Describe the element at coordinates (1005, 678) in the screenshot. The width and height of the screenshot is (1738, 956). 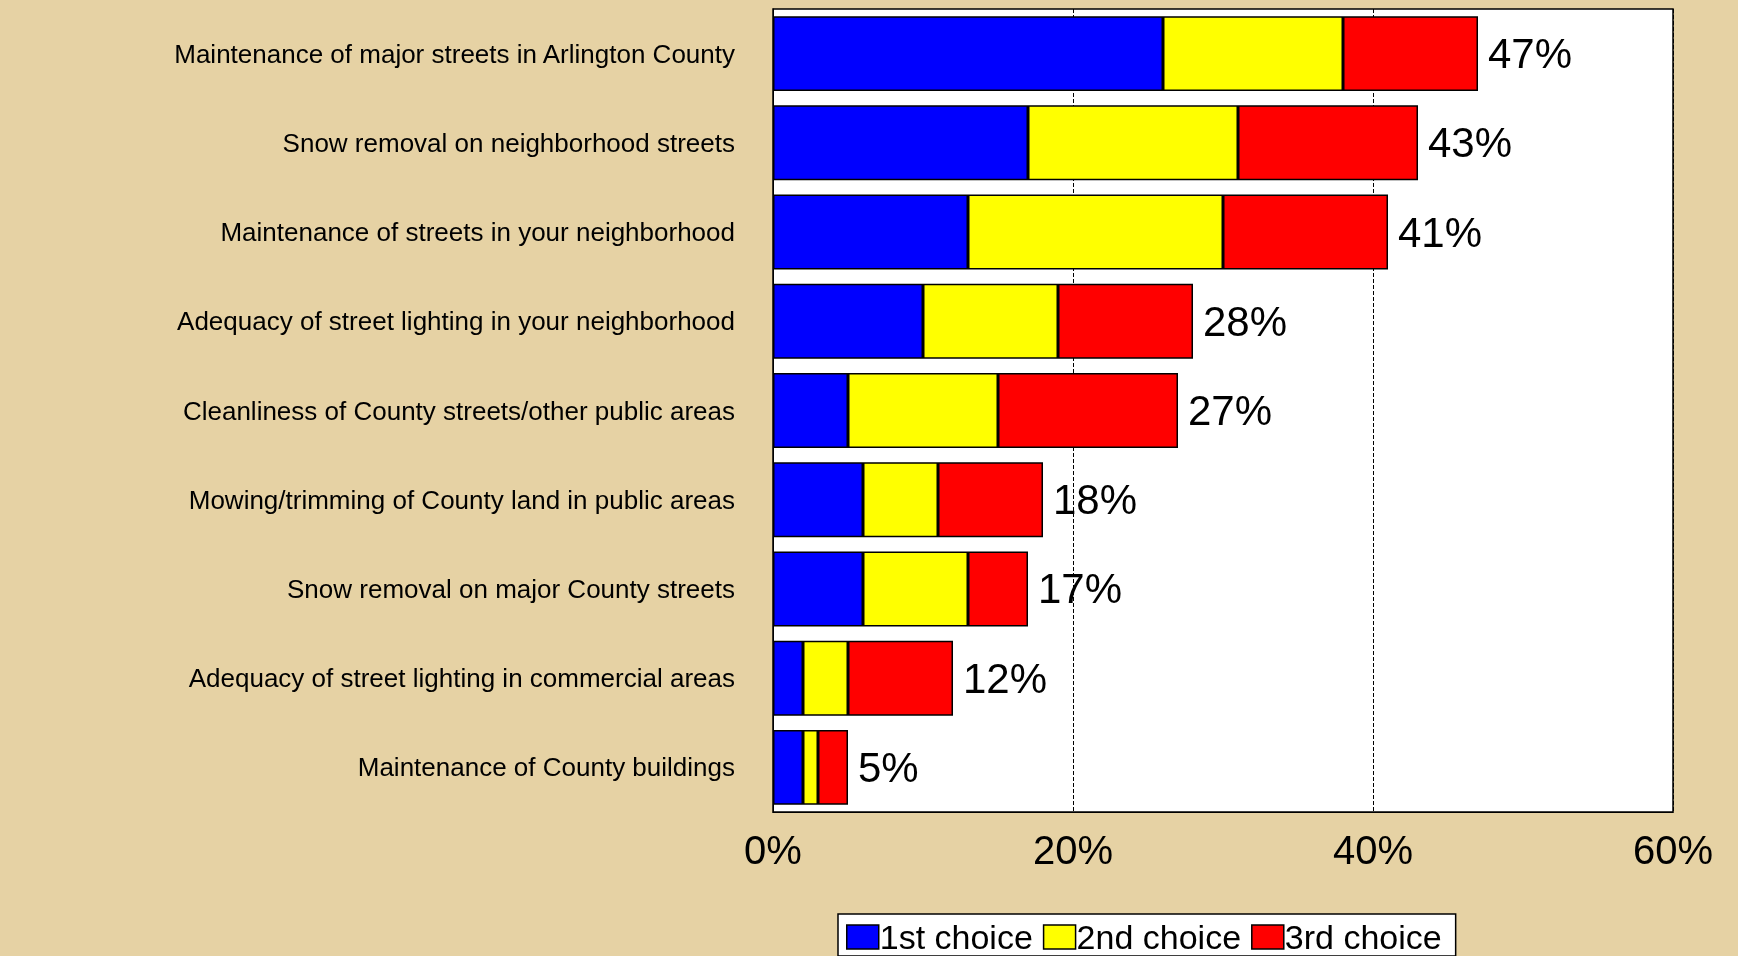
I see `total-label: 12%` at that location.